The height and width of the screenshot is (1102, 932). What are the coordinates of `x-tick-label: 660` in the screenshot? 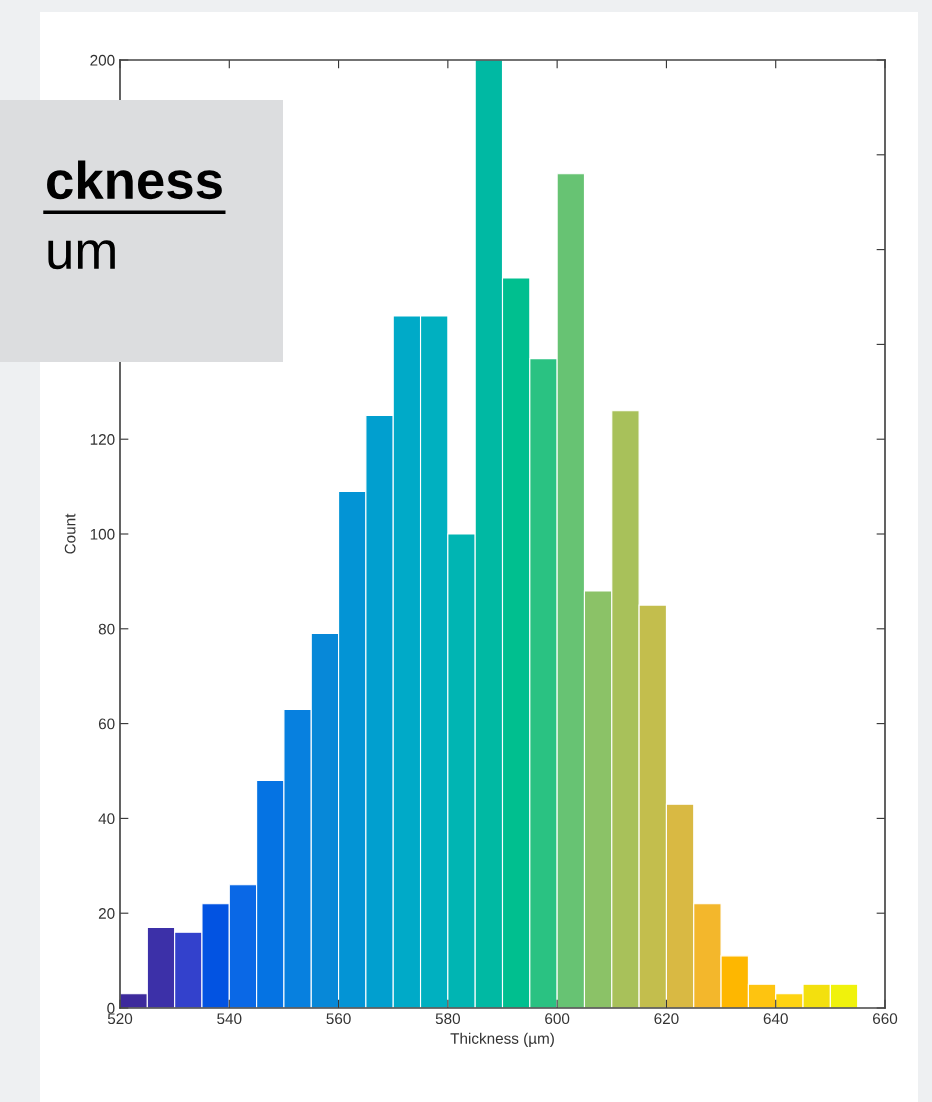 It's located at (885, 1019).